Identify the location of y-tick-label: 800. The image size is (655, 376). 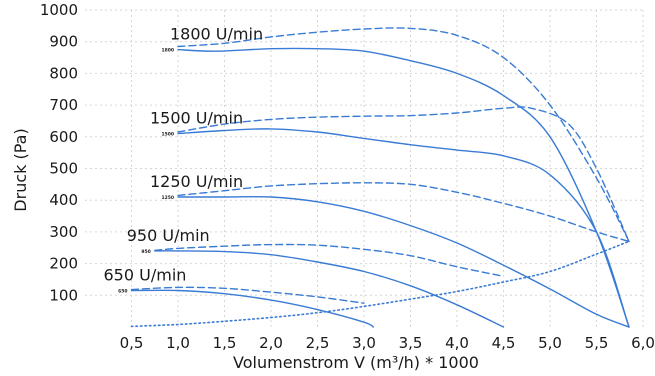
(63, 73).